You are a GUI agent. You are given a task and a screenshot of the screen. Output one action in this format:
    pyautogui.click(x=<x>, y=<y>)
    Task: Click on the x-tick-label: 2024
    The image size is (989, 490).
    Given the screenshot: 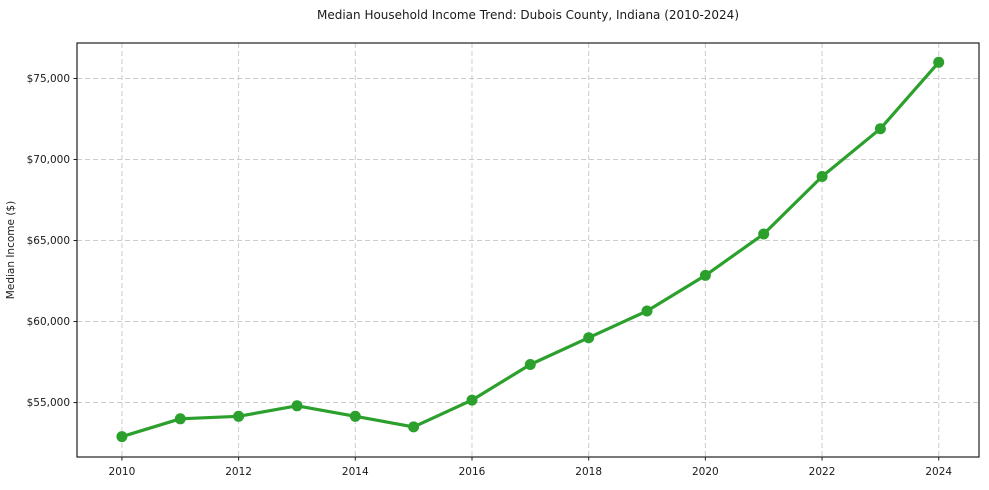 What is the action you would take?
    pyautogui.click(x=938, y=472)
    